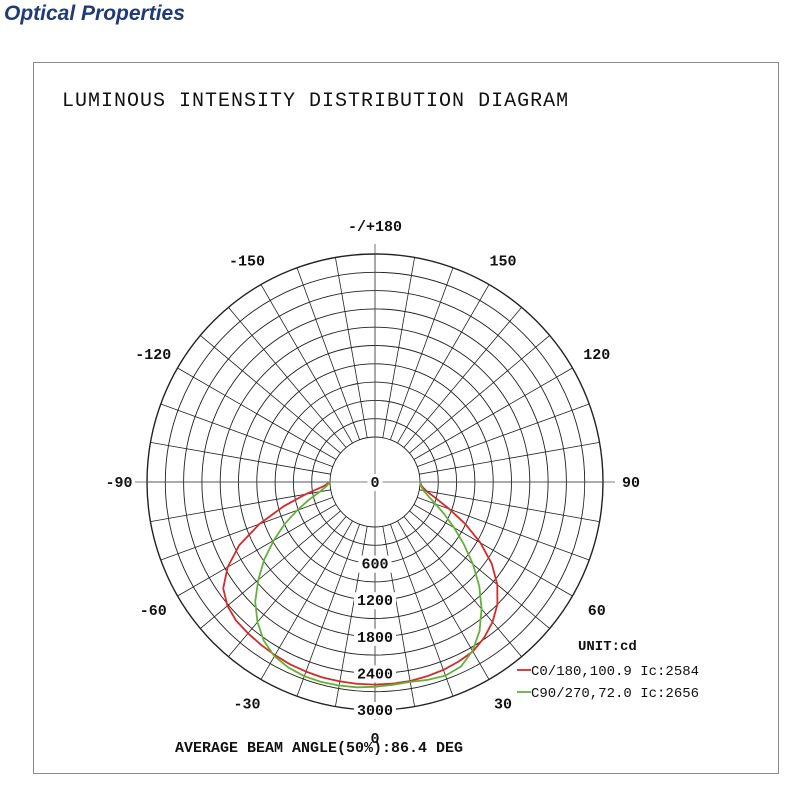 The image size is (790, 790). I want to click on radial-tick-label: 3000, so click(375, 711).